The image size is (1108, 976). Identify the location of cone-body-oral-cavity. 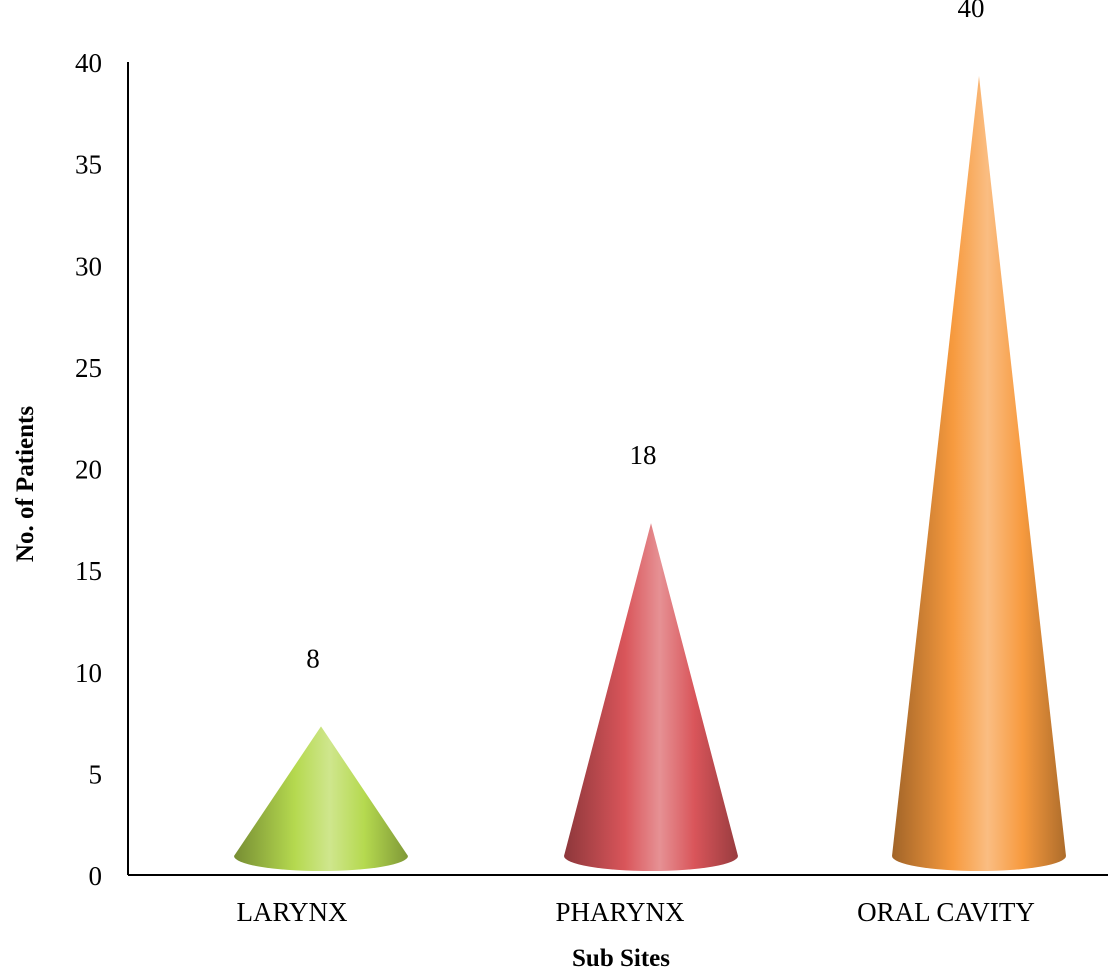
(979, 473).